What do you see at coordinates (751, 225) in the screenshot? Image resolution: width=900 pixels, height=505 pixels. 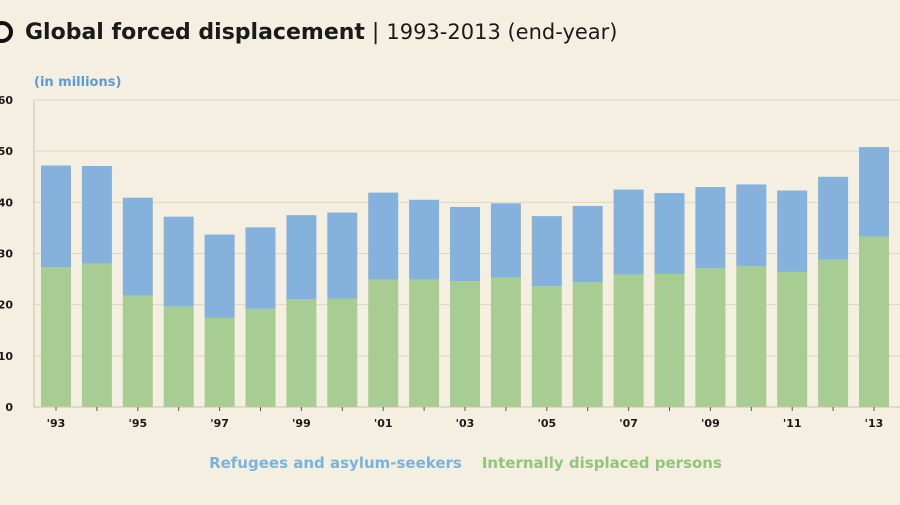 I see `bar-refugees-2010` at bounding box center [751, 225].